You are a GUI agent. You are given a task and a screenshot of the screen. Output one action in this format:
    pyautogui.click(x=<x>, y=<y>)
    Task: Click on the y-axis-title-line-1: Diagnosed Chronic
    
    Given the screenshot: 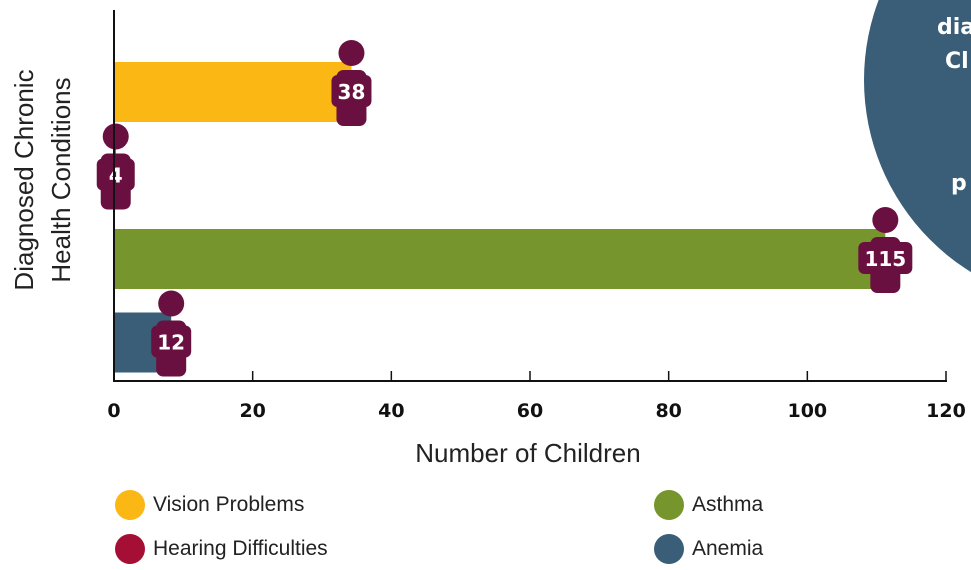 What is the action you would take?
    pyautogui.click(x=24, y=179)
    